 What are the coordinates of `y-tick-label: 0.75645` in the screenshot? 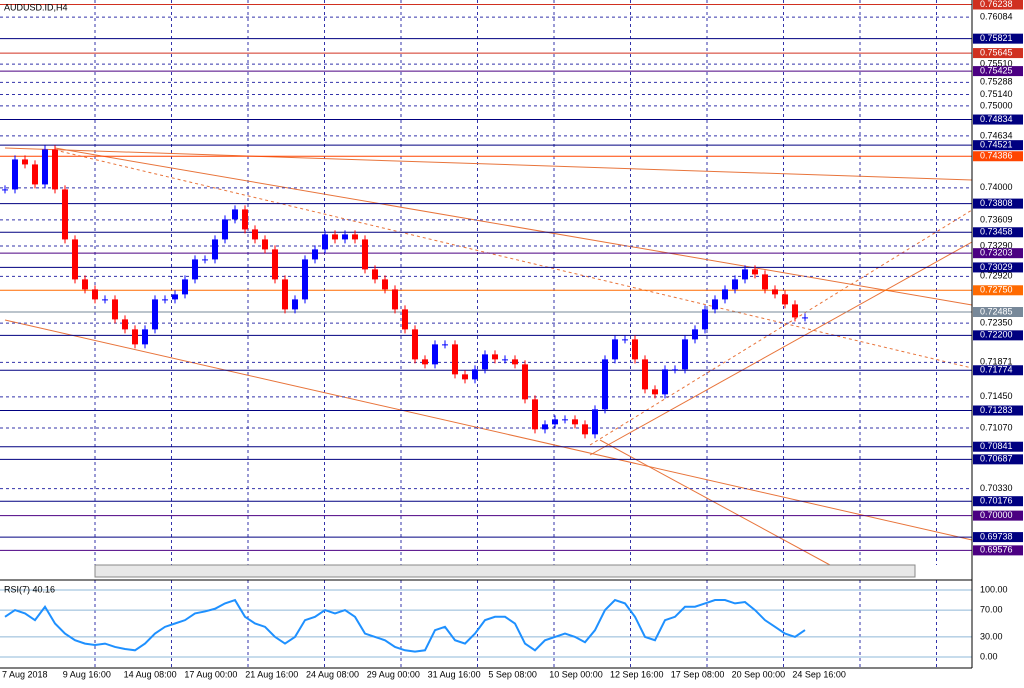 It's located at (996, 52).